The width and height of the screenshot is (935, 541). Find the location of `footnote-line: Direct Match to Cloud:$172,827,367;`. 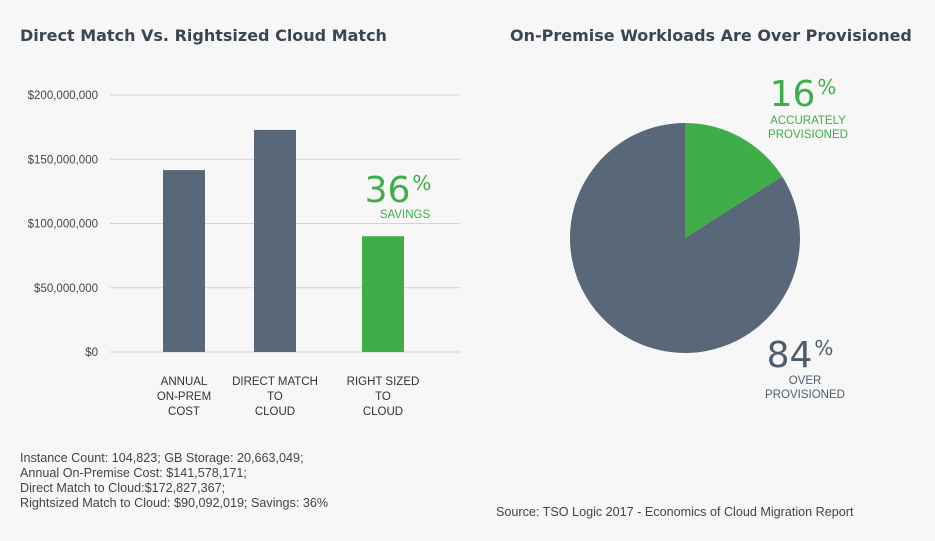

footnote-line: Direct Match to Cloud:$172,827,367; is located at coordinates (123, 488).